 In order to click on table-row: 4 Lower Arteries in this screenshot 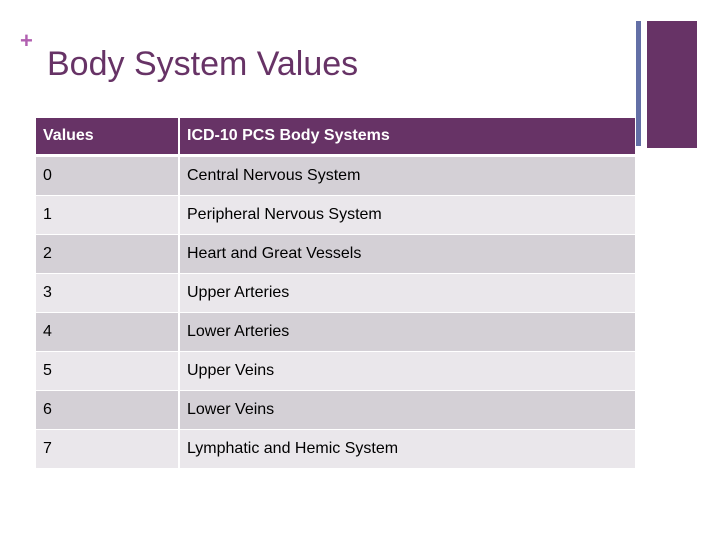, I will do `click(335, 332)`.